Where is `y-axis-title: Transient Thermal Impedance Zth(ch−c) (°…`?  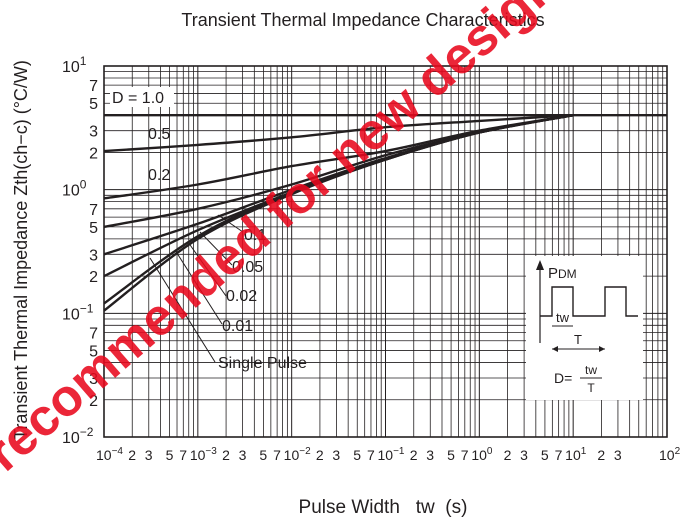
y-axis-title: Transient Thermal Impedance Zth(ch−c) (°… is located at coordinates (21, 250).